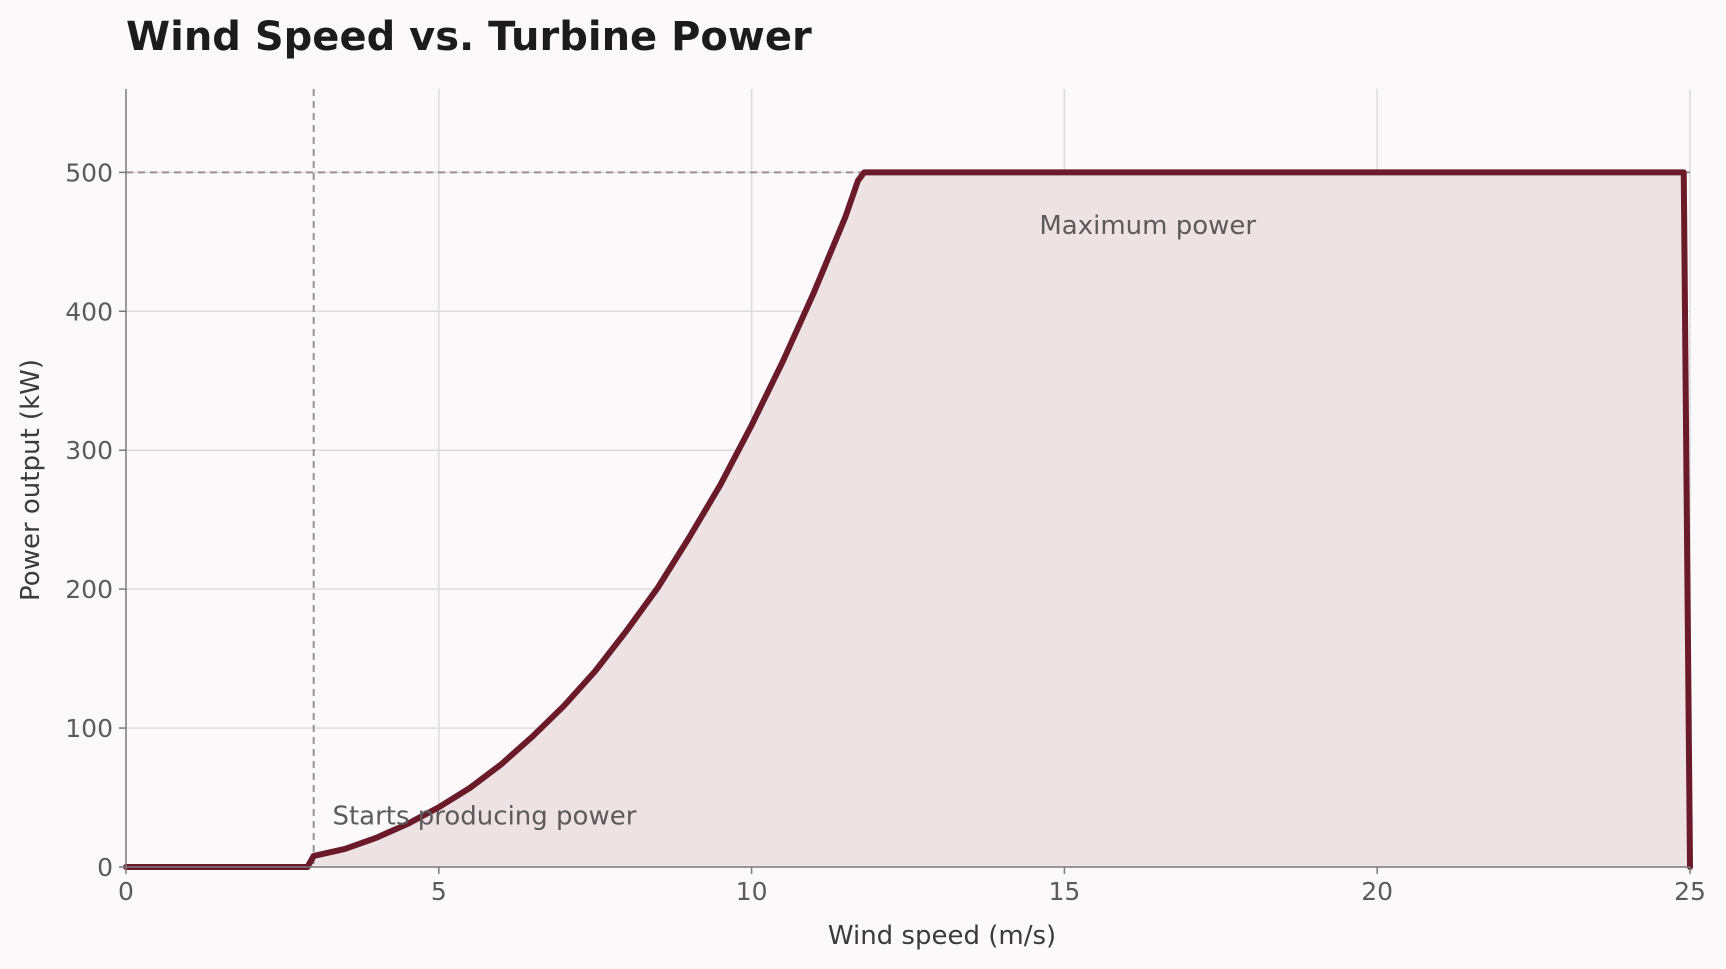 The width and height of the screenshot is (1726, 969). Describe the element at coordinates (89, 589) in the screenshot. I see `y-tick-label: 200` at that location.